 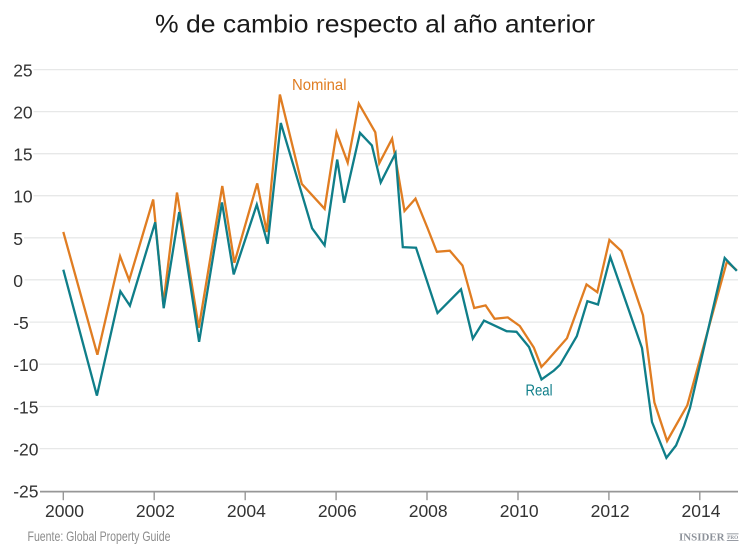 I want to click on svg-text: 2012, so click(x=610, y=511).